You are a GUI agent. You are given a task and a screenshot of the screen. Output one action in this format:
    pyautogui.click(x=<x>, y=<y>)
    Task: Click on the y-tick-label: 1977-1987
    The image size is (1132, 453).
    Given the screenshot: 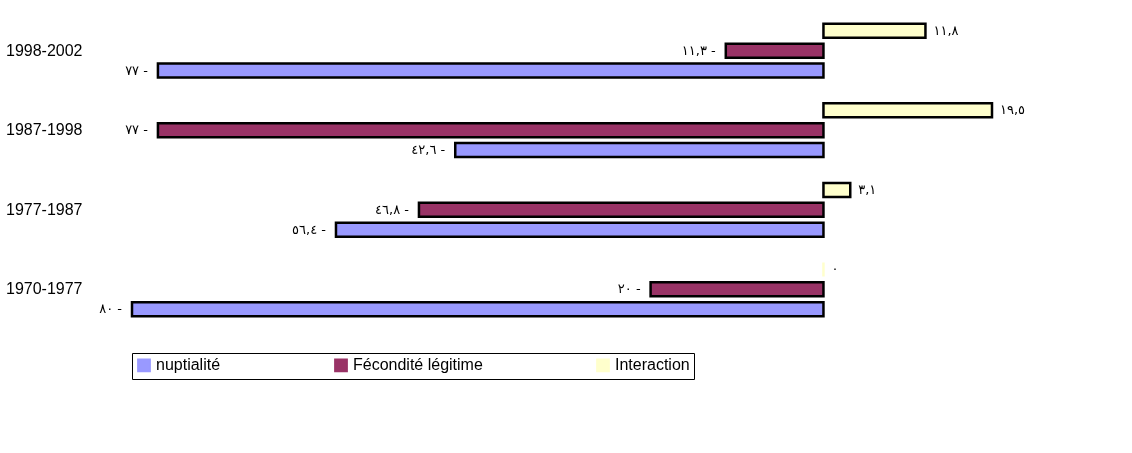 What is the action you would take?
    pyautogui.click(x=44, y=209)
    